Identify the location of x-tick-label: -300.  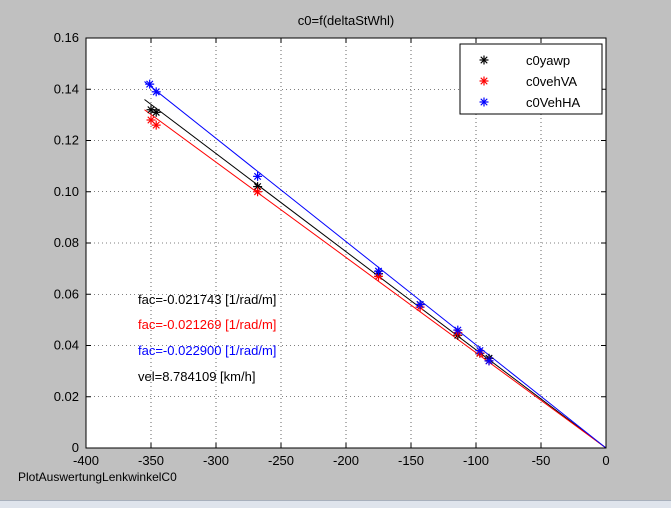
(216, 460).